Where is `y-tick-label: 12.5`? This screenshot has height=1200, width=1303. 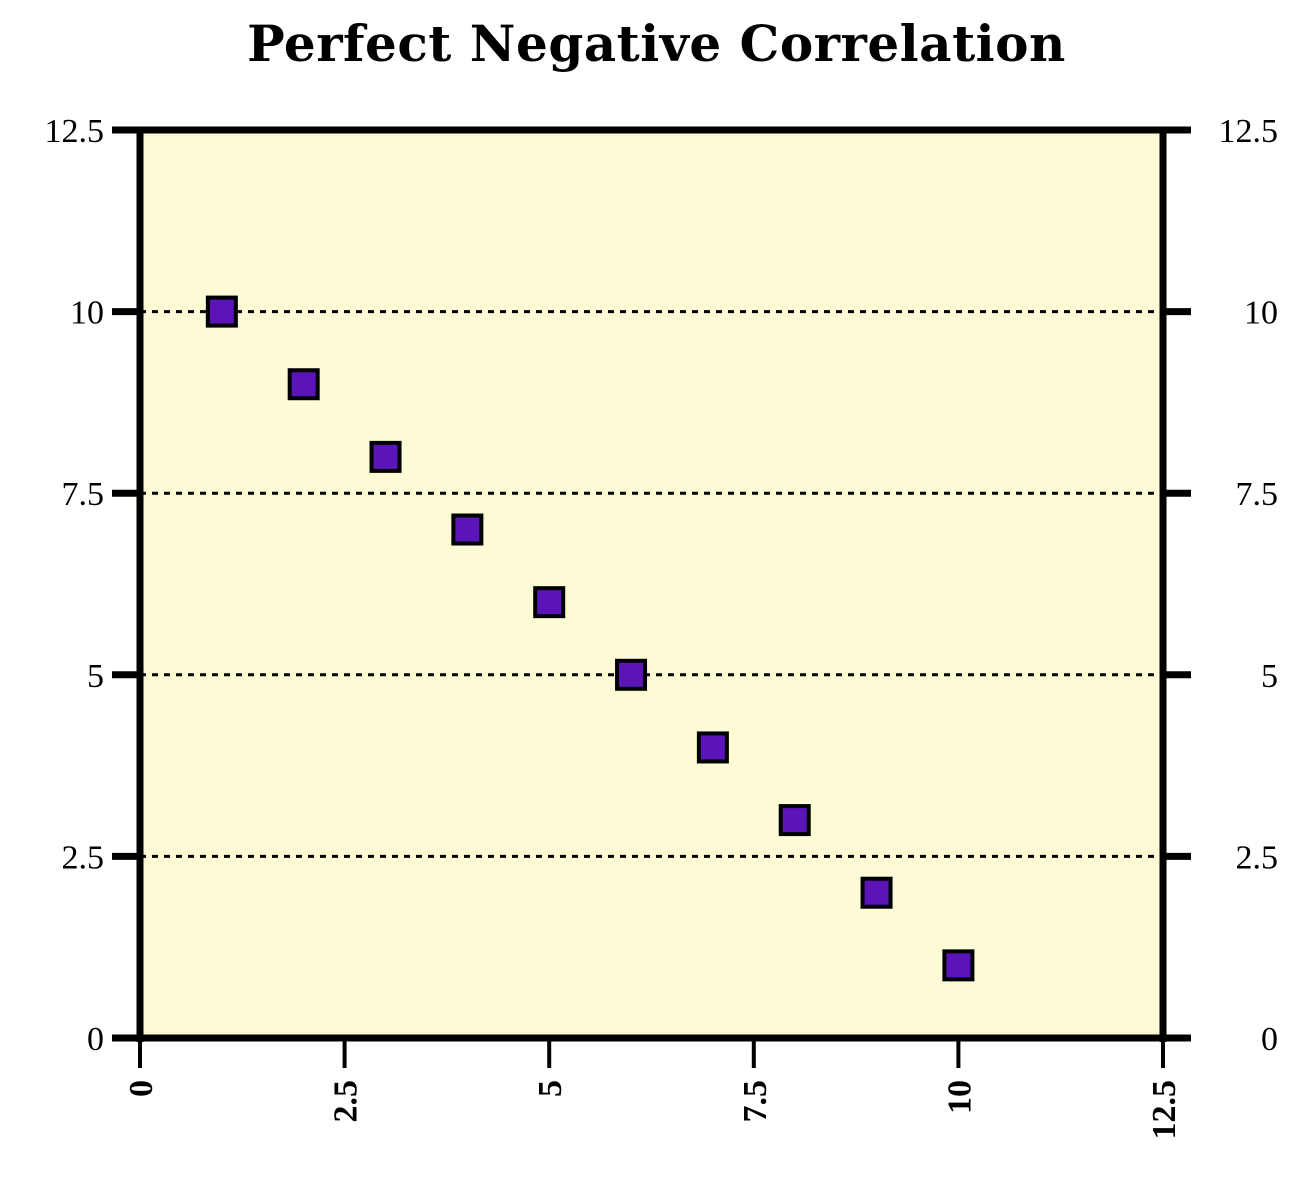 y-tick-label: 12.5 is located at coordinates (75, 131).